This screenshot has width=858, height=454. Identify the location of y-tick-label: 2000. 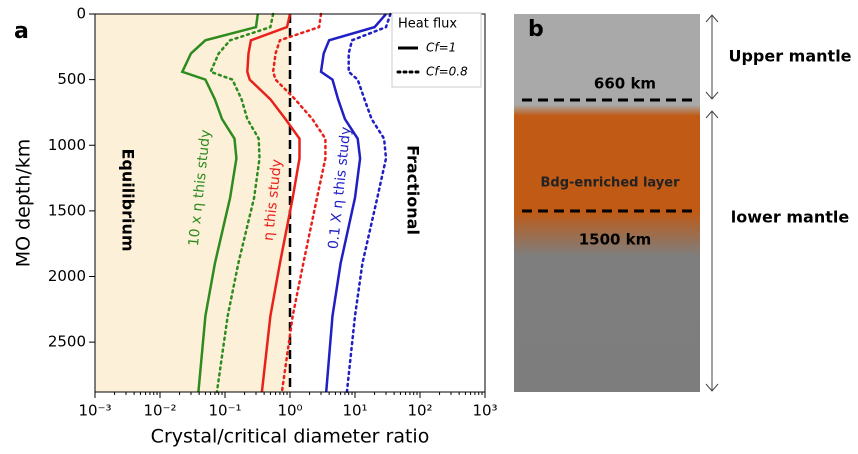
(67, 276).